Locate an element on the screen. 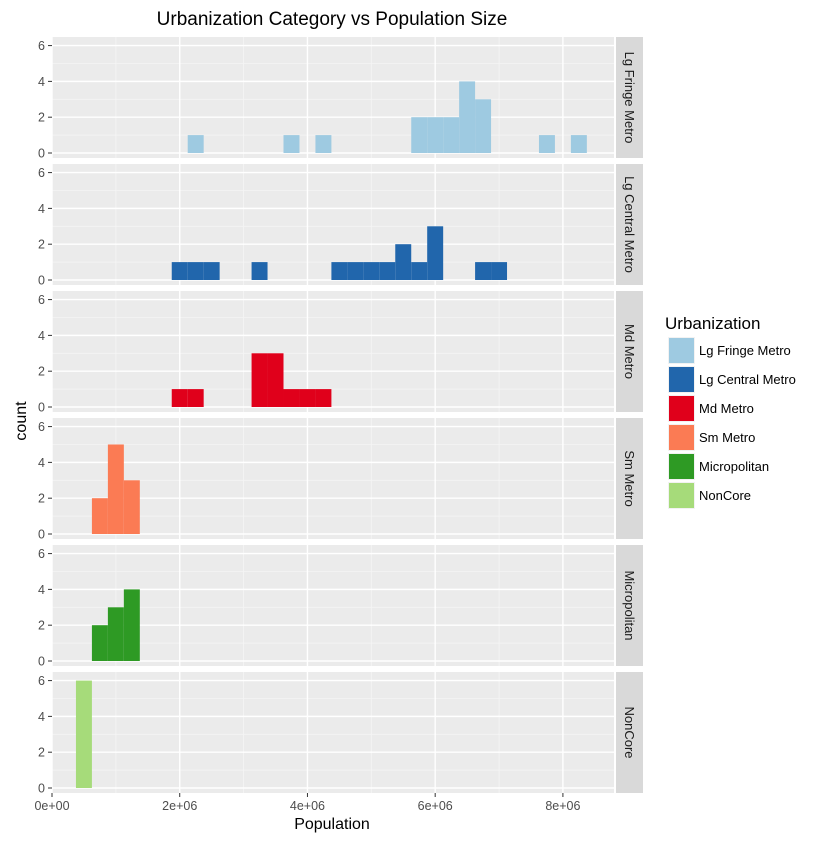 The height and width of the screenshot is (845, 840). facet-strip-label: Md Metro is located at coordinates (629, 351).